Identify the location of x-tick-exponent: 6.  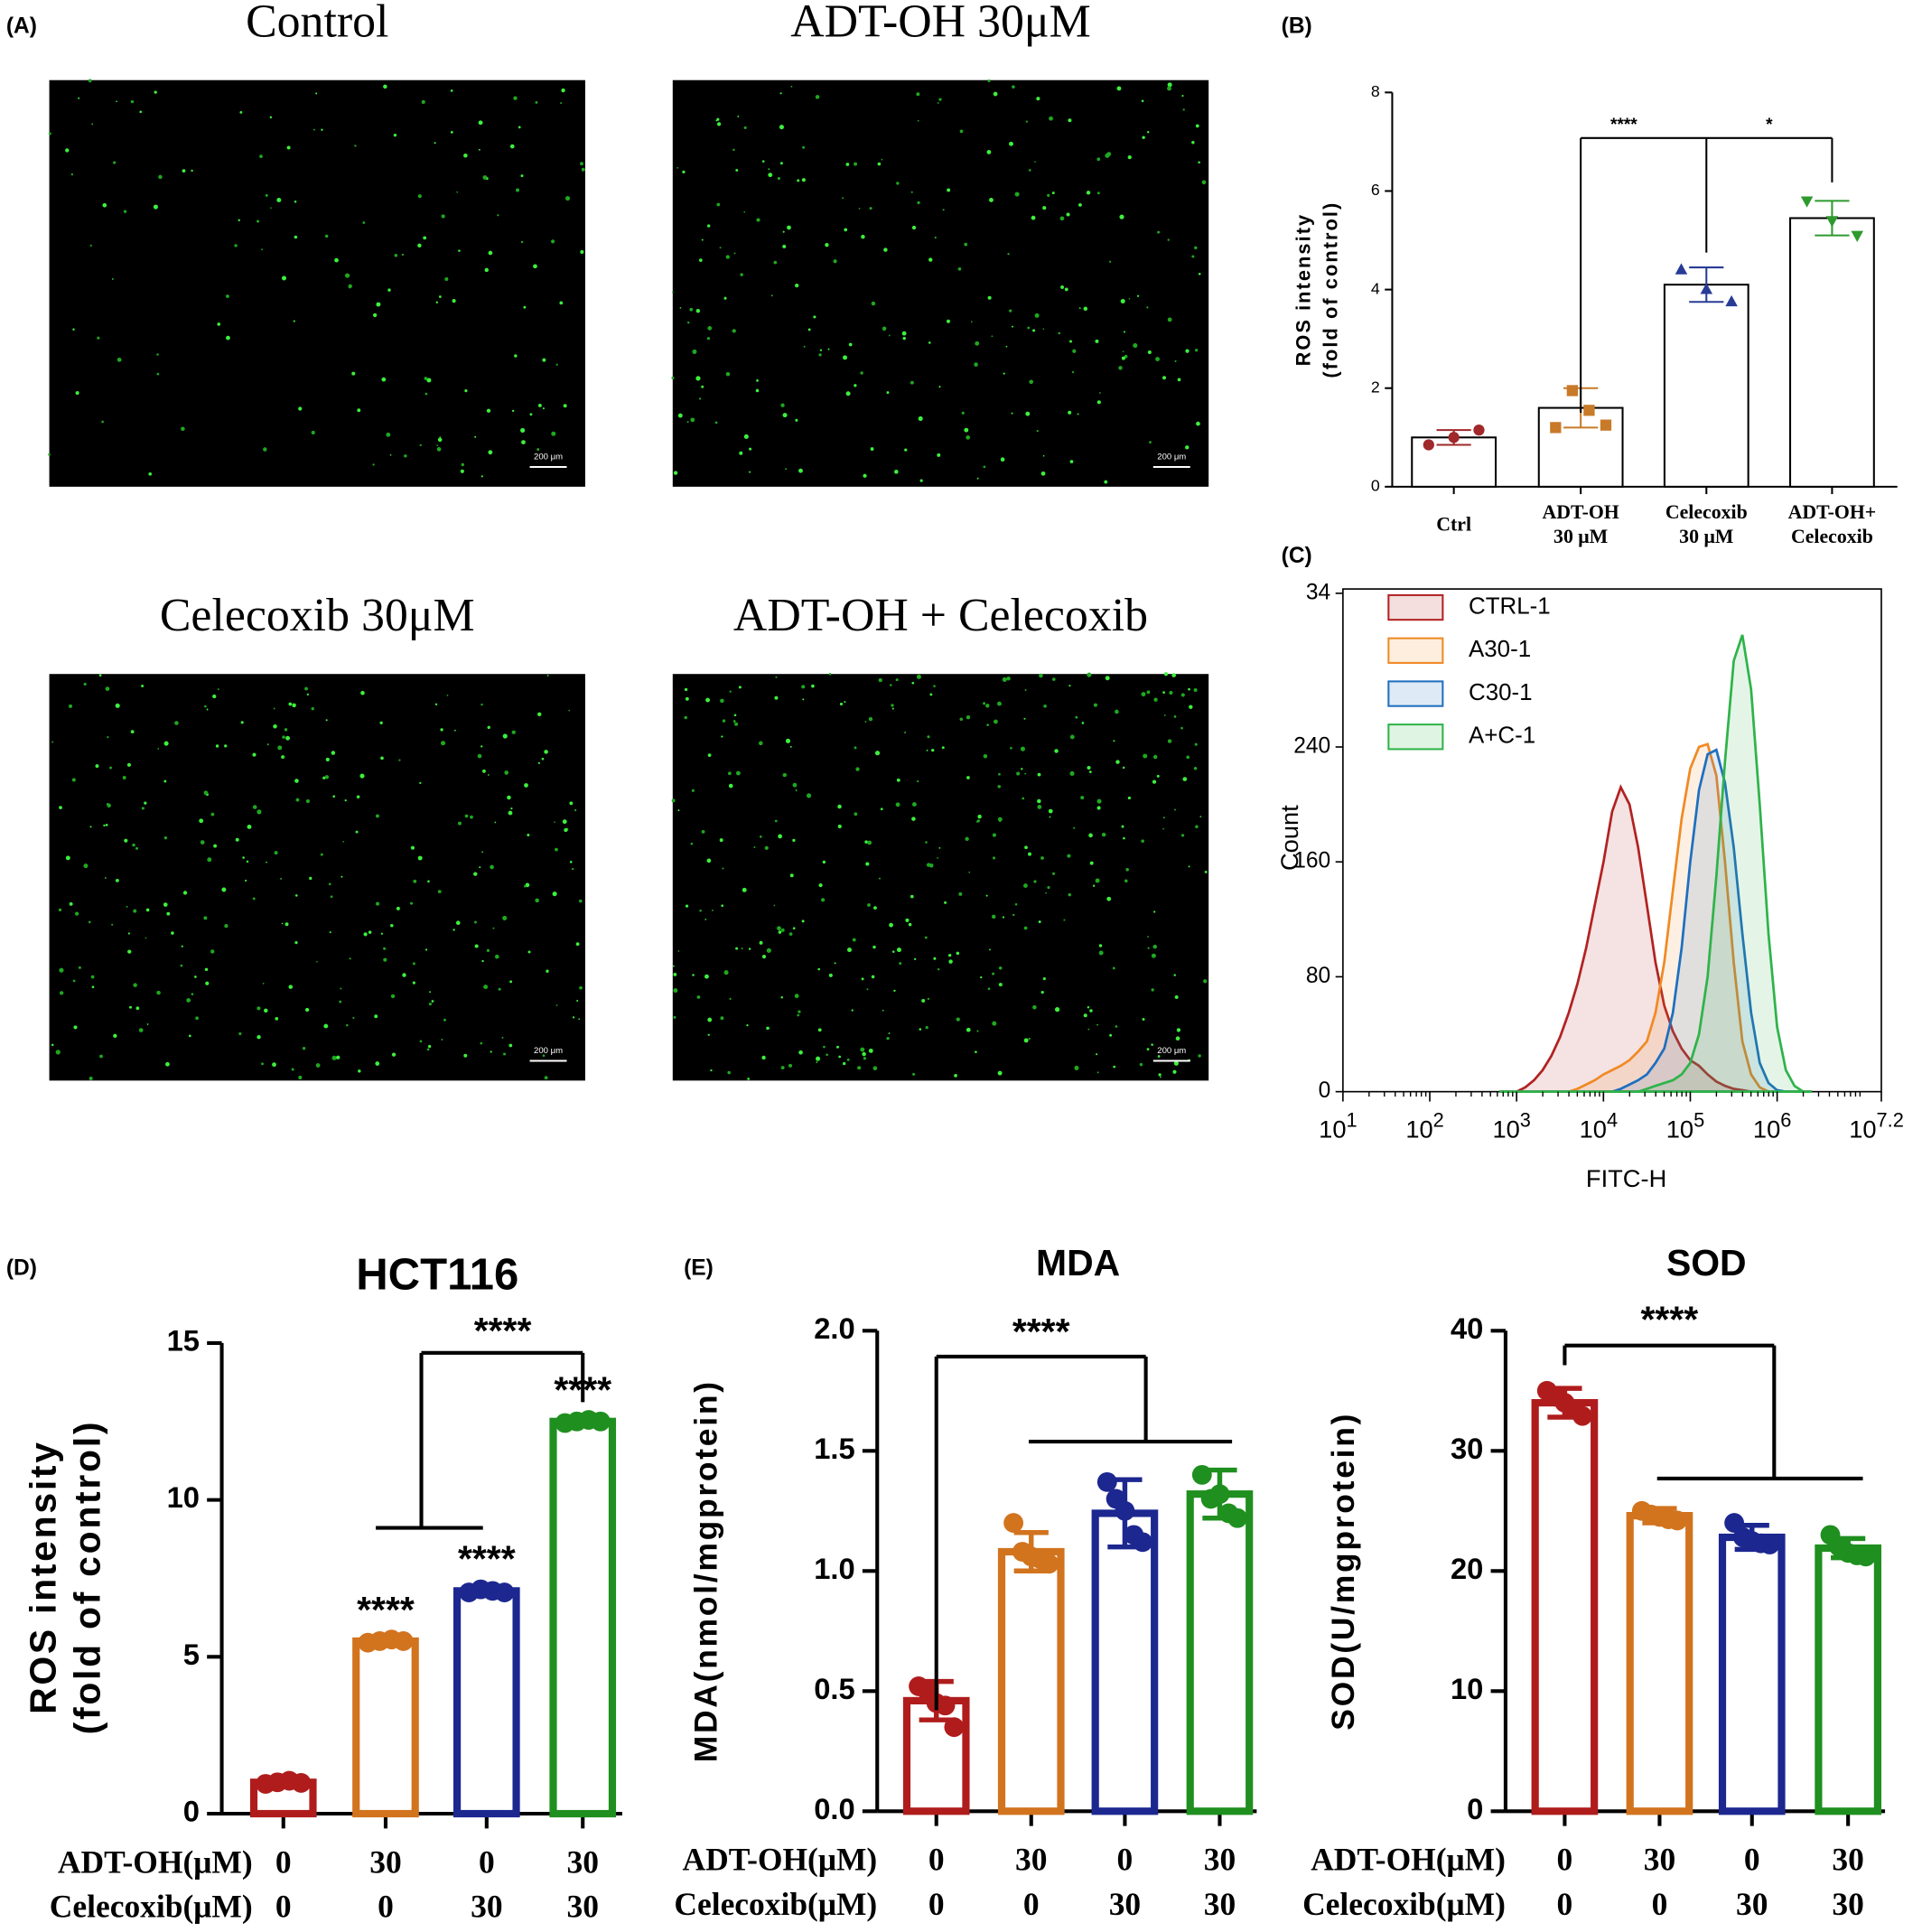
(1785, 1119).